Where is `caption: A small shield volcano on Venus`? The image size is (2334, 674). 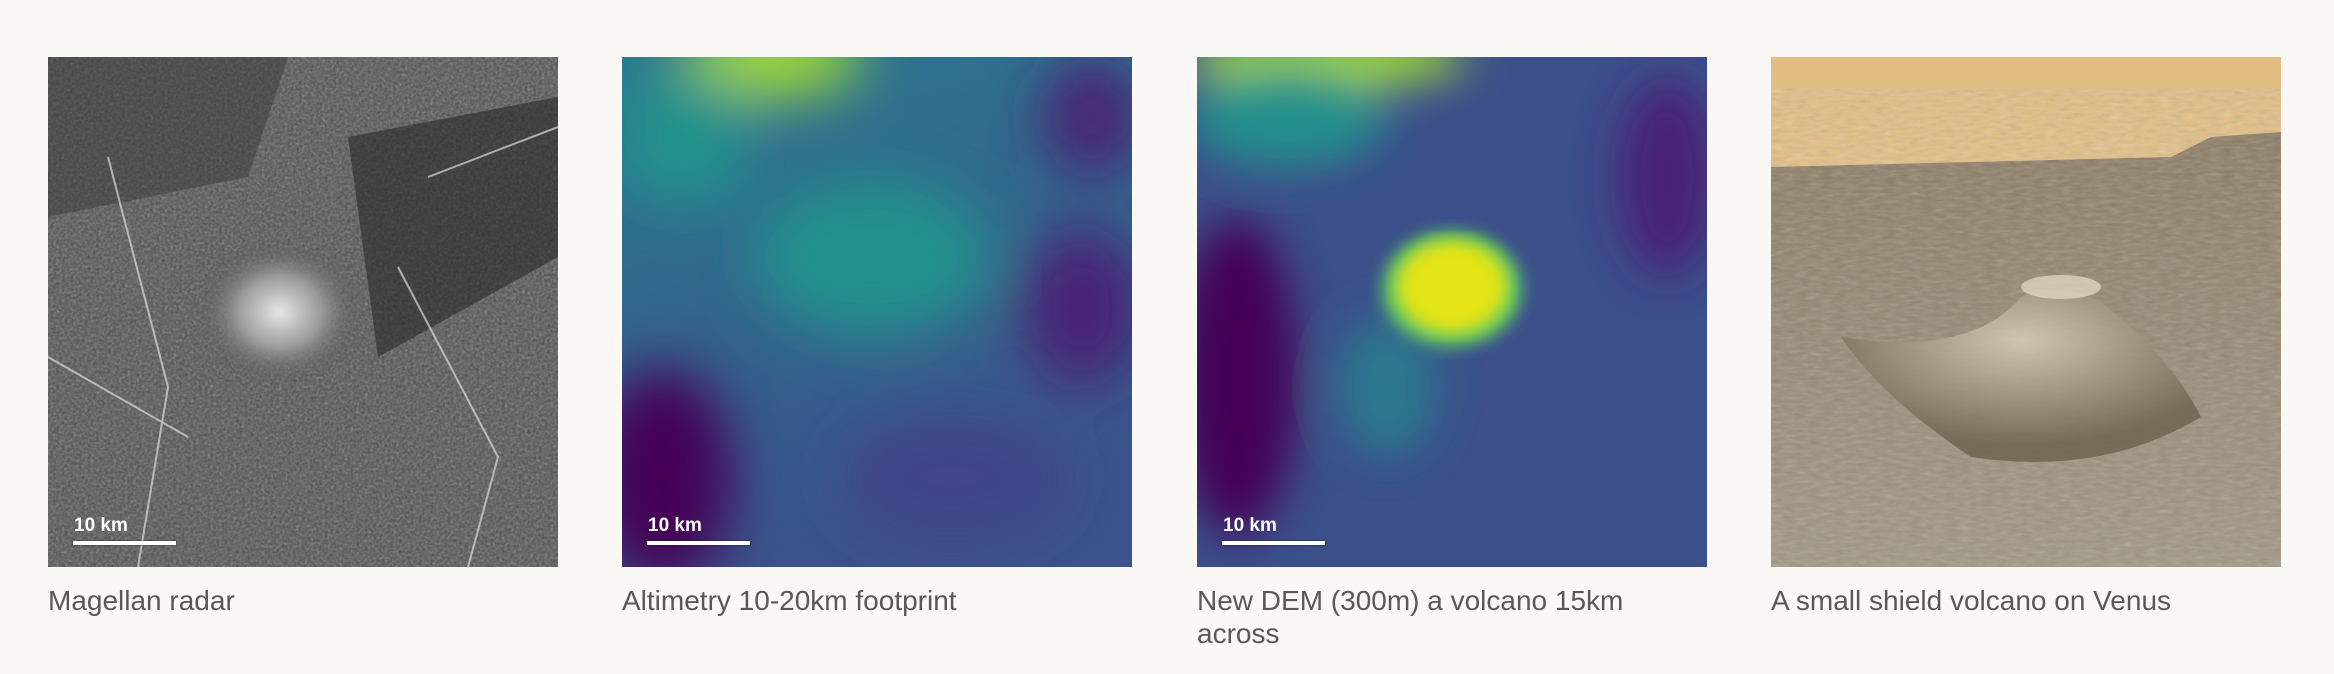 caption: A small shield volcano on Venus is located at coordinates (1971, 600).